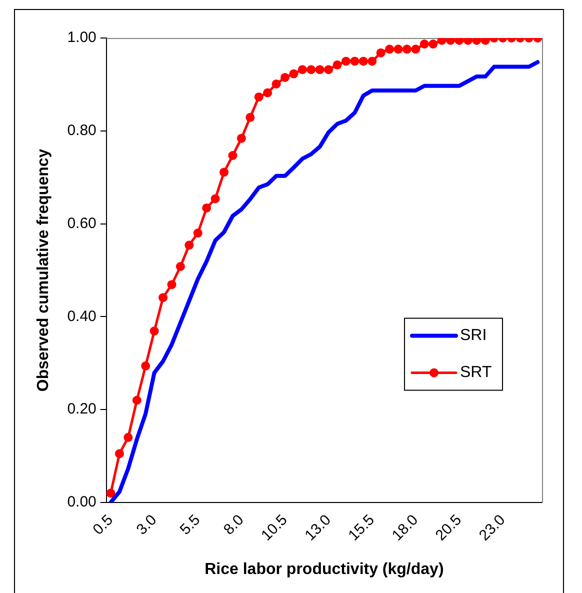  Describe the element at coordinates (43, 270) in the screenshot. I see `y-axis-title: Observed cumulative frequency` at that location.